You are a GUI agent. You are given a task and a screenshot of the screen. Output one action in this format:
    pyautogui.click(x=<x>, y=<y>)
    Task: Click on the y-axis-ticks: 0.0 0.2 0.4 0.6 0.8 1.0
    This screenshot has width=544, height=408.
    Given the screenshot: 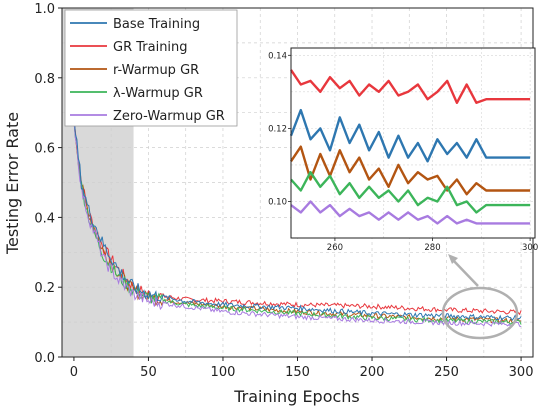 What is the action you would take?
    pyautogui.click(x=48, y=184)
    